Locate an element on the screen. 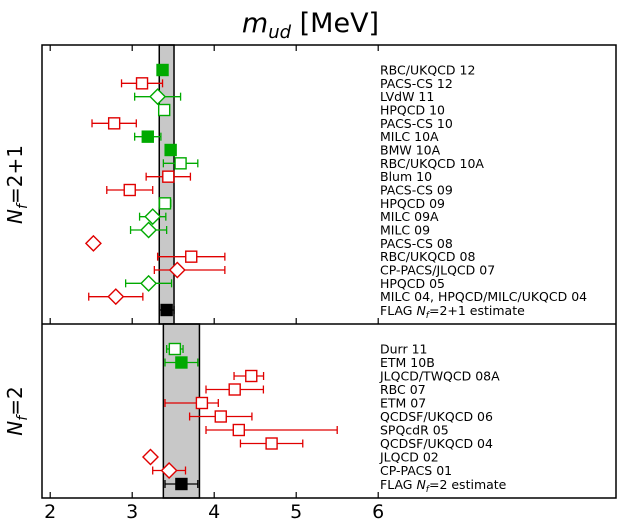 This screenshot has height=520, width=621. point-label: MILC 09 is located at coordinates (405, 230).